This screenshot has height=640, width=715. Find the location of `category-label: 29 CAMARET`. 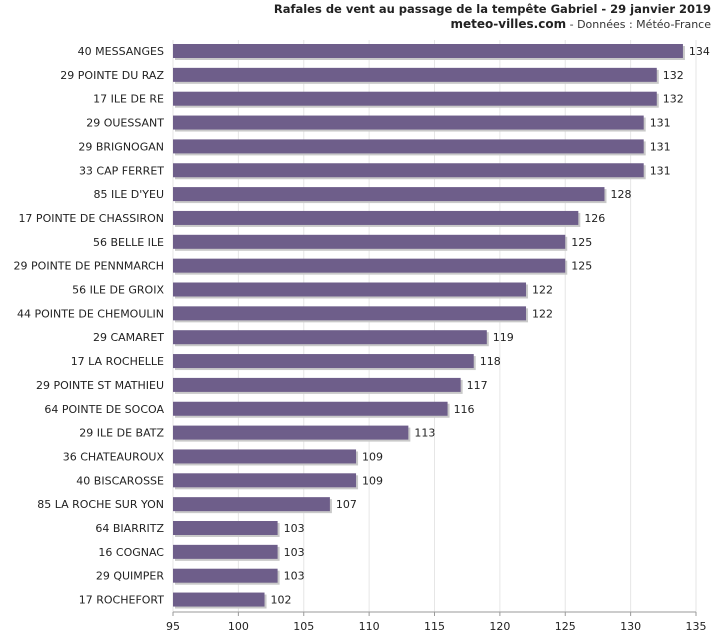

category-label: 29 CAMARET is located at coordinates (128, 337).